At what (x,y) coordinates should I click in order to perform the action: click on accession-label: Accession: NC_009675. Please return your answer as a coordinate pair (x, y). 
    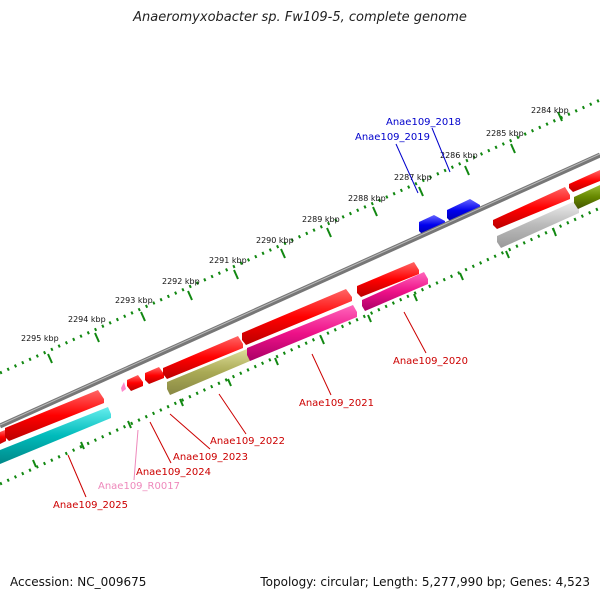
    Looking at the image, I should click on (78, 582).